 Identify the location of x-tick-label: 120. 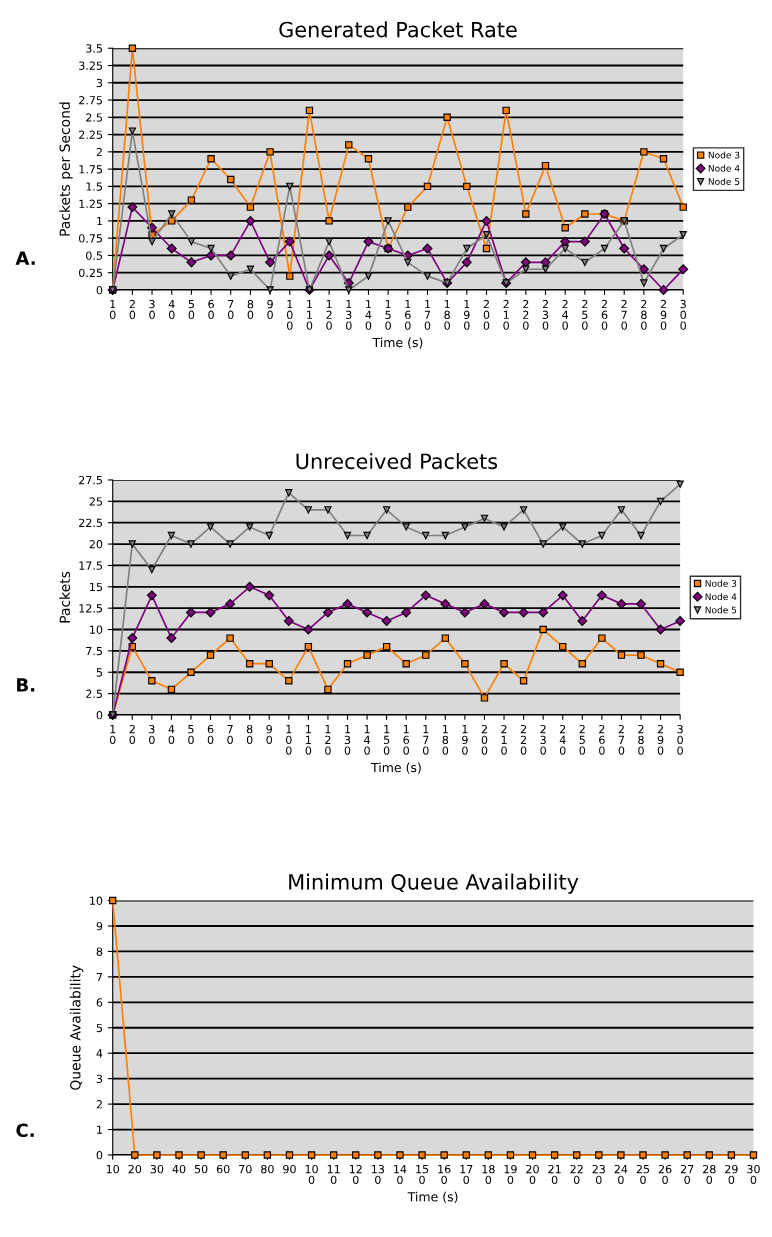
(355, 1174).